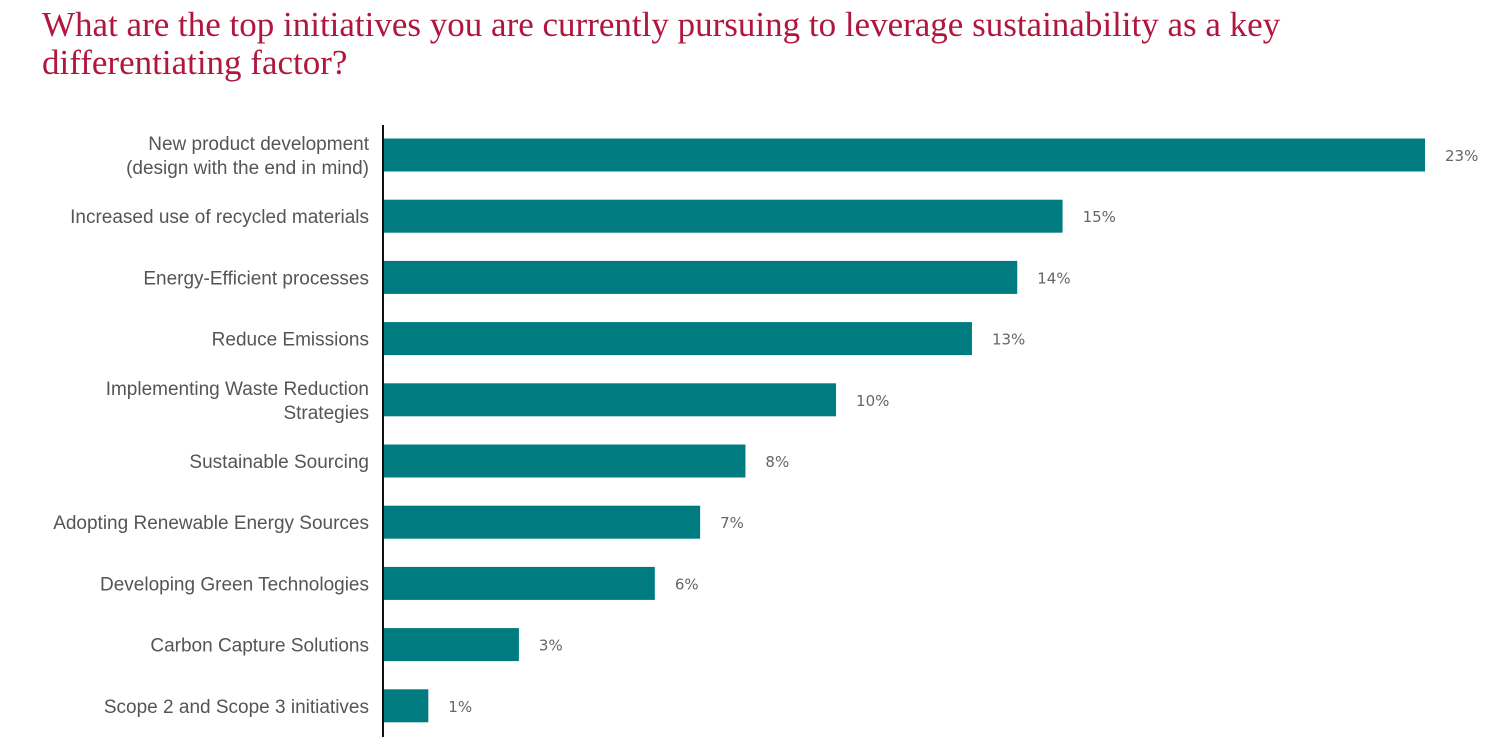 Image resolution: width=1500 pixels, height=755 pixels. I want to click on value-label: 8%, so click(777, 462).